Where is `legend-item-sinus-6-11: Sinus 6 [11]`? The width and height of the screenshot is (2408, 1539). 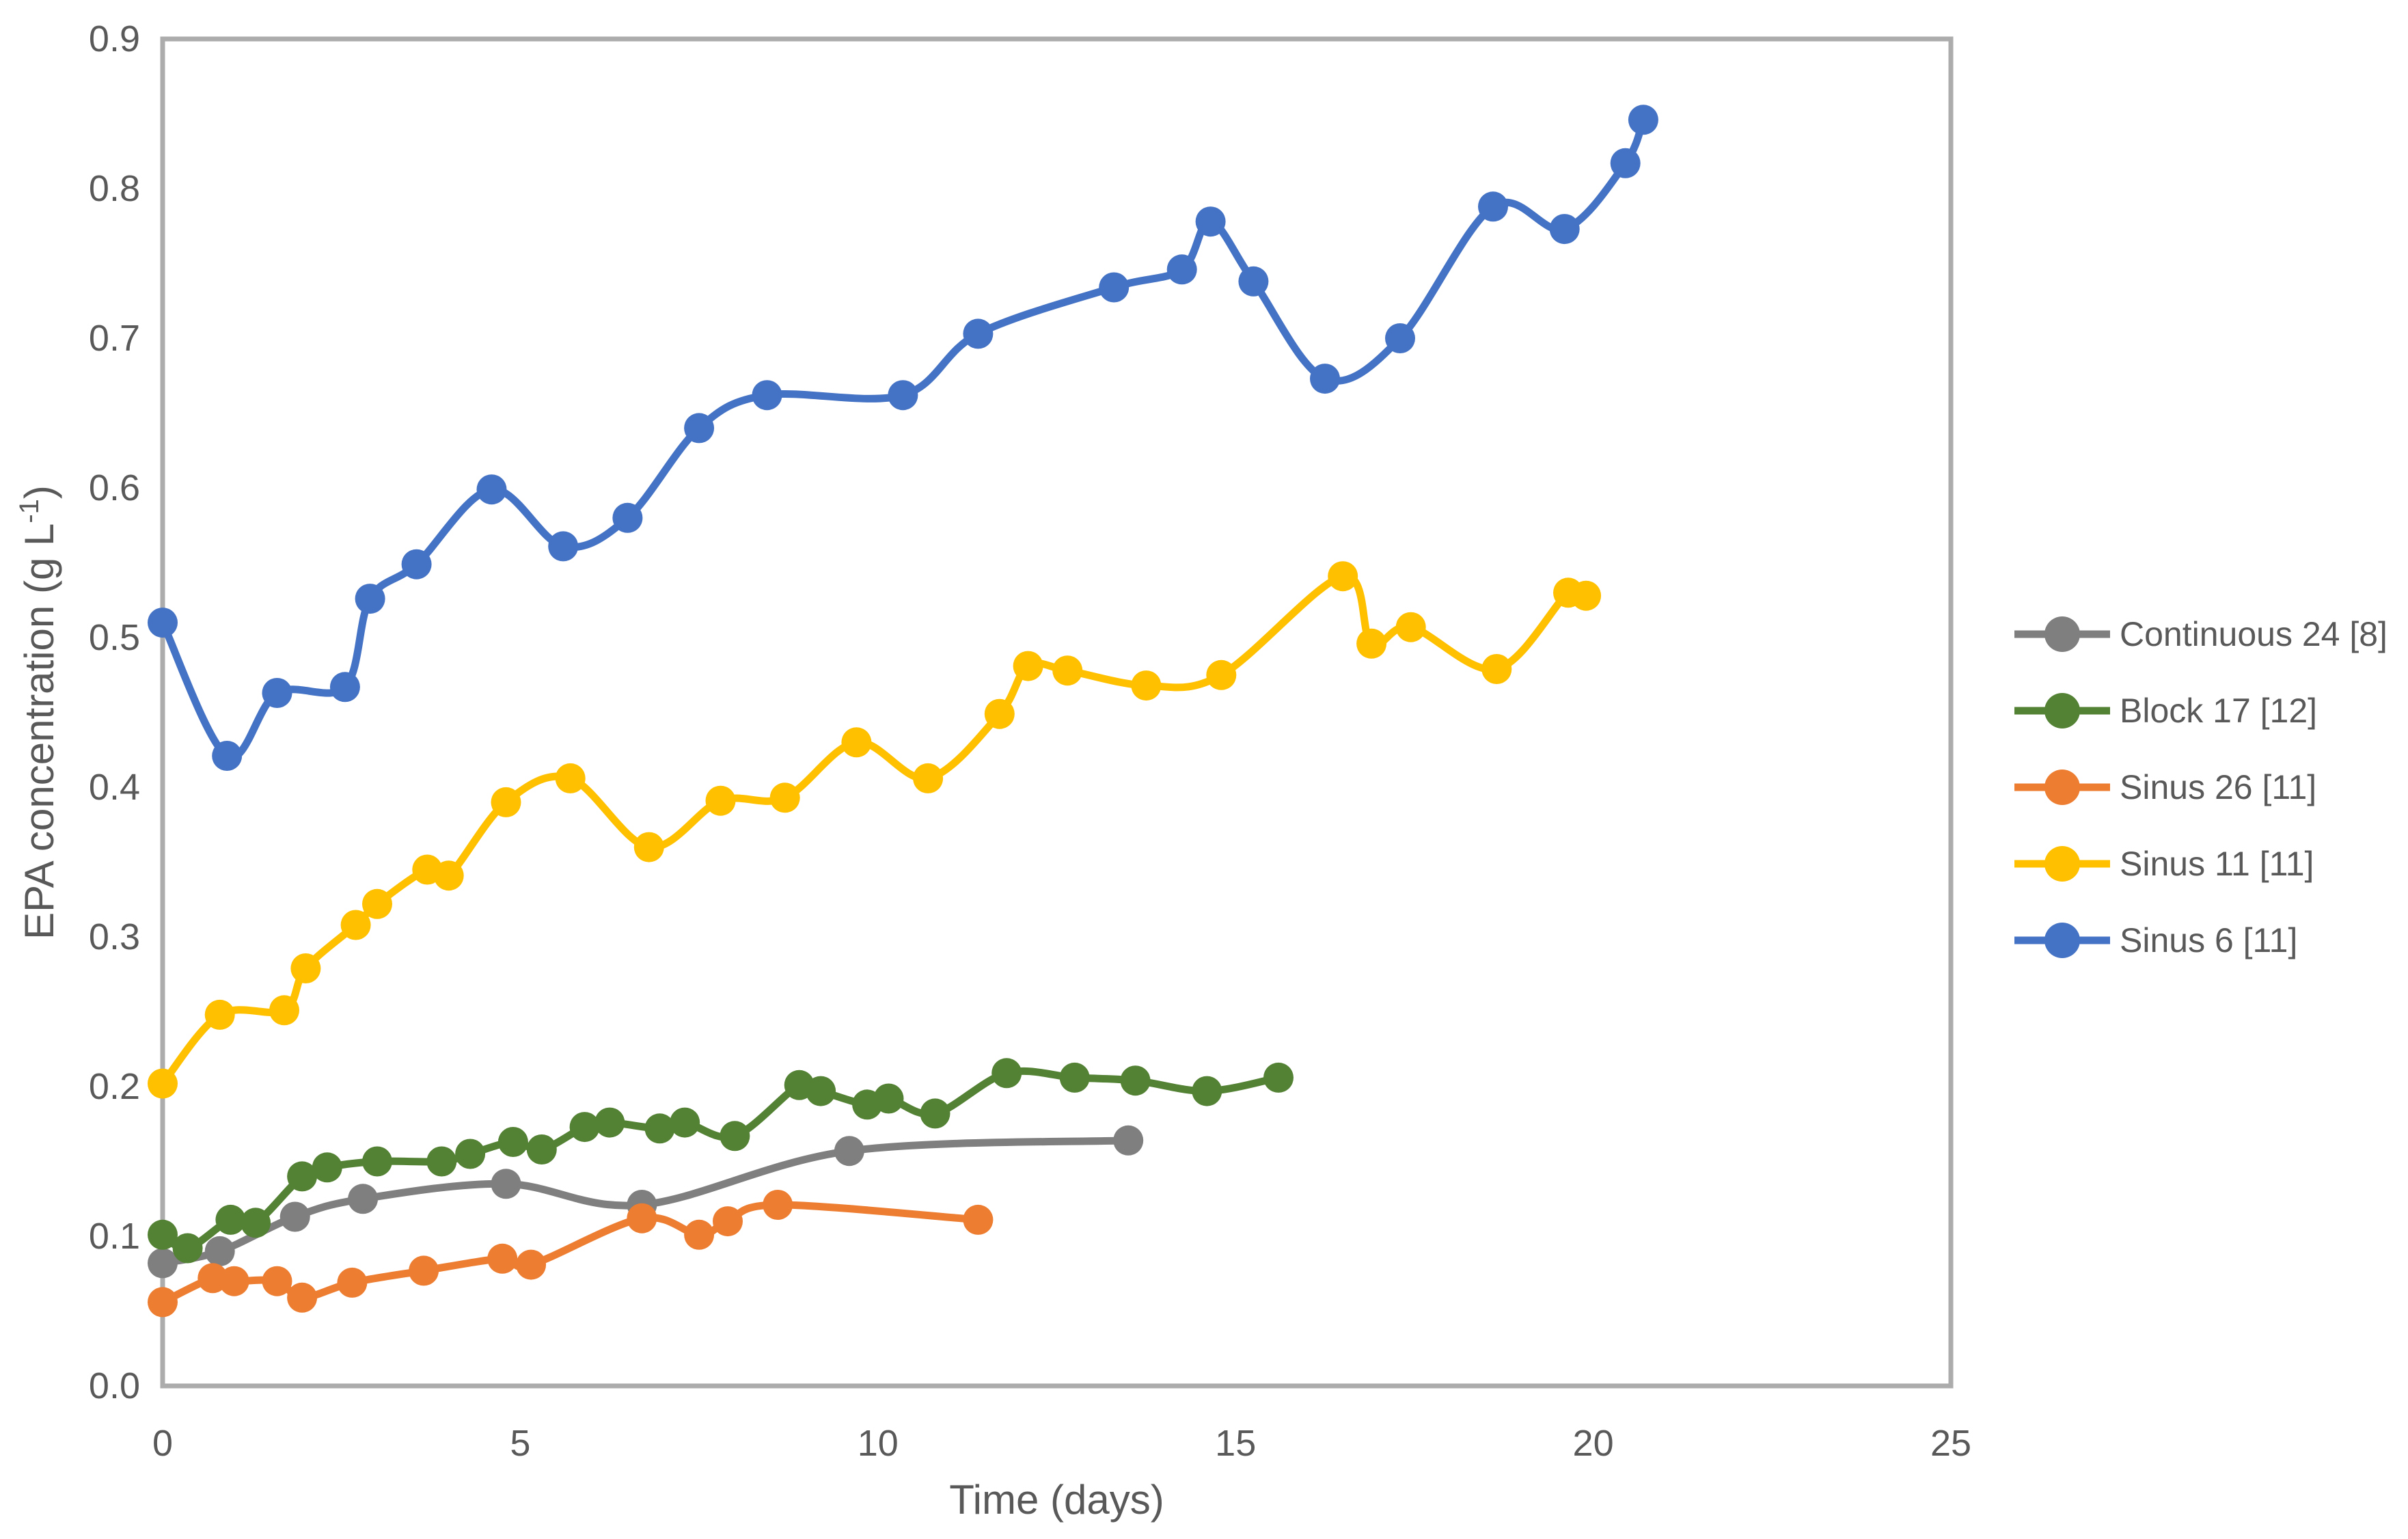 legend-item-sinus-6-11: Sinus 6 [11] is located at coordinates (2155, 940).